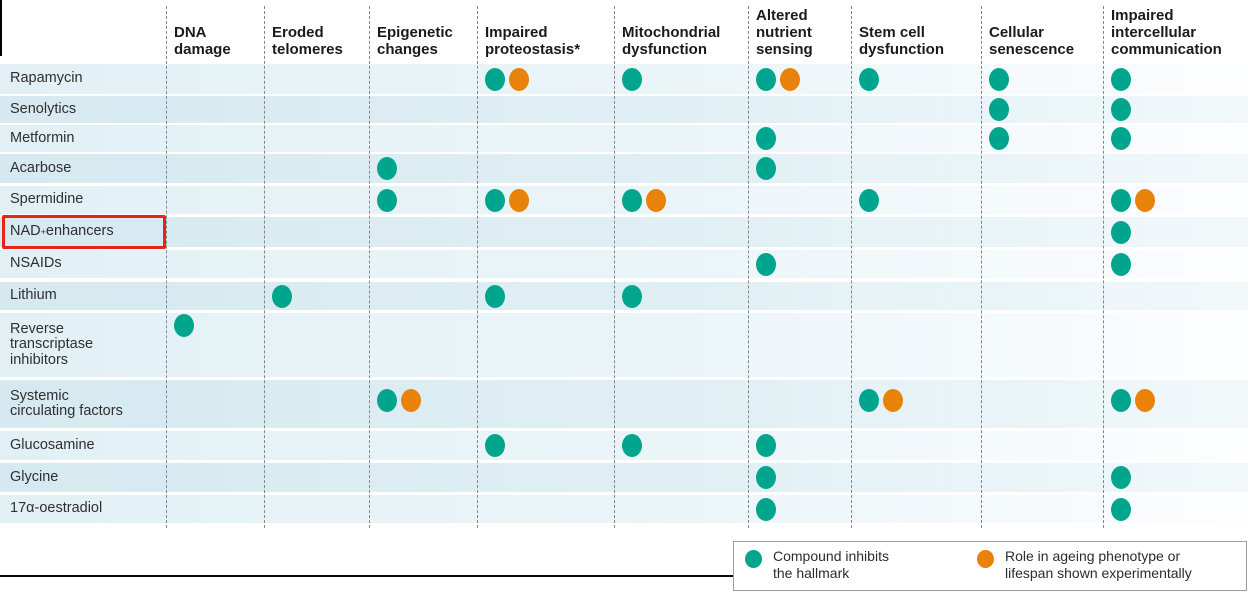 This screenshot has width=1248, height=593. Describe the element at coordinates (366, 576) in the screenshot. I see `figure-bottom-rule` at that location.